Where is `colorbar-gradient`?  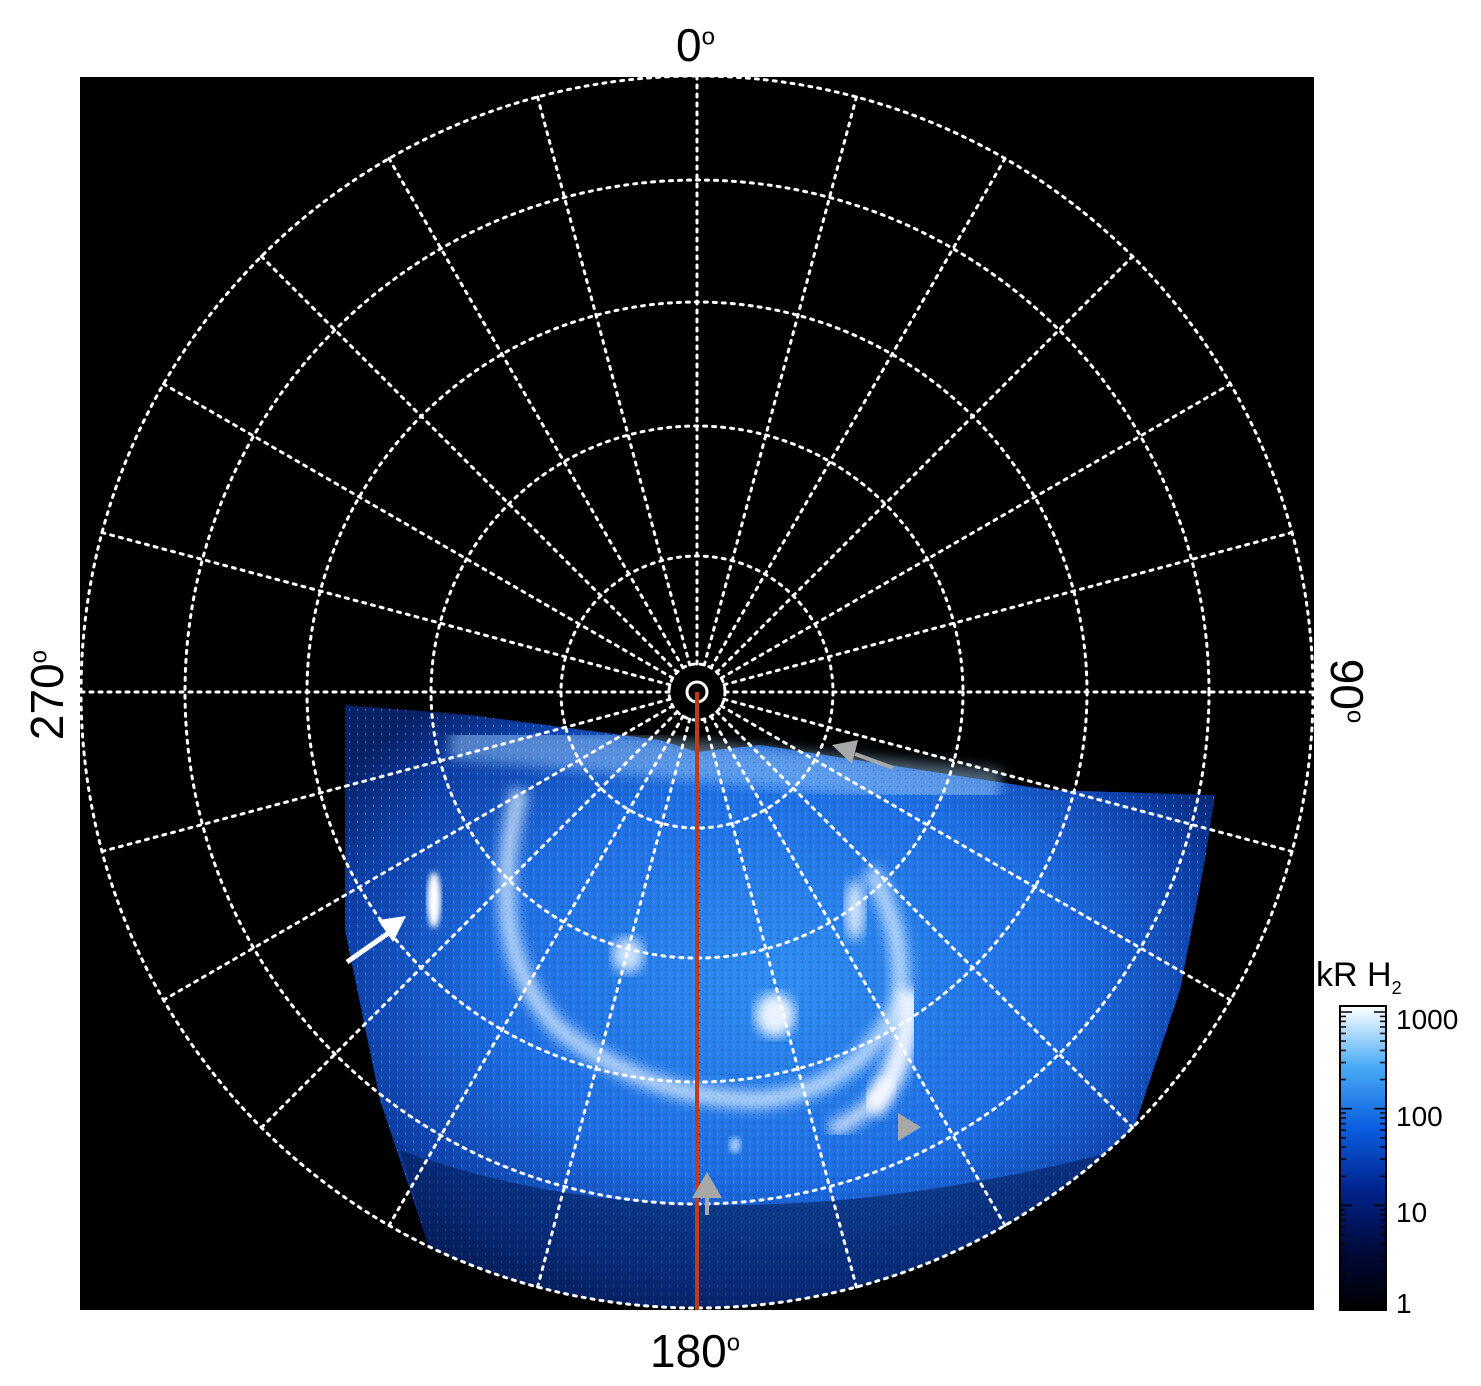
colorbar-gradient is located at coordinates (1363, 1158).